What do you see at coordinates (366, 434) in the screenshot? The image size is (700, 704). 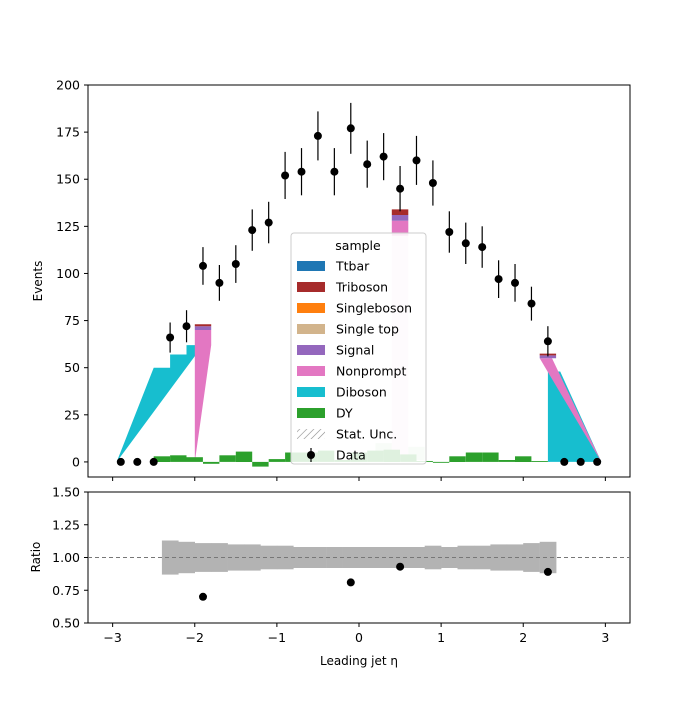 I see `legend-label: Stat. Unc.` at bounding box center [366, 434].